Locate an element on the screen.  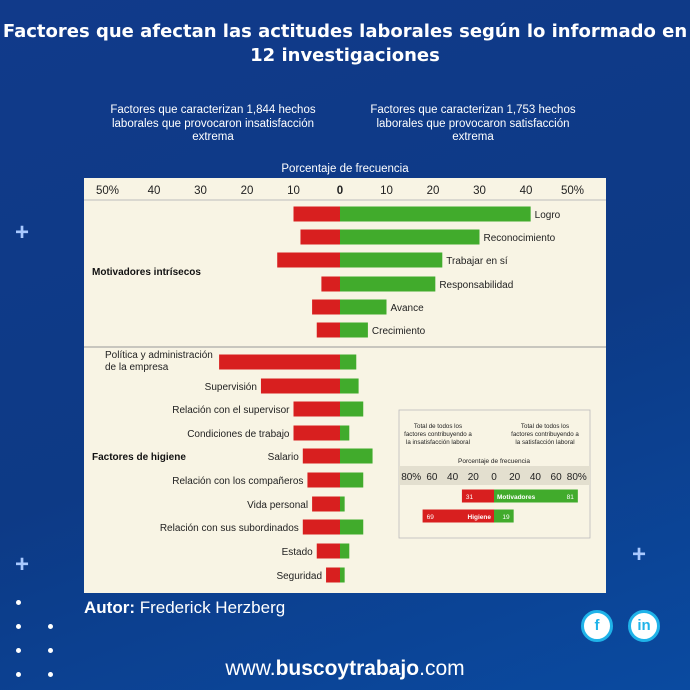
category-label: Avance is located at coordinates (408, 308).